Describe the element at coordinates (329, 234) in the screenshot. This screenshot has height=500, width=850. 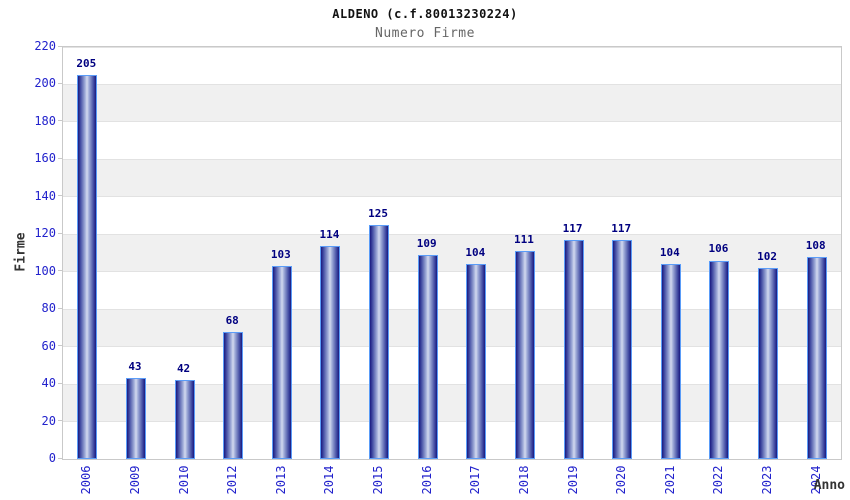
I see `bar-value-label: 114` at that location.